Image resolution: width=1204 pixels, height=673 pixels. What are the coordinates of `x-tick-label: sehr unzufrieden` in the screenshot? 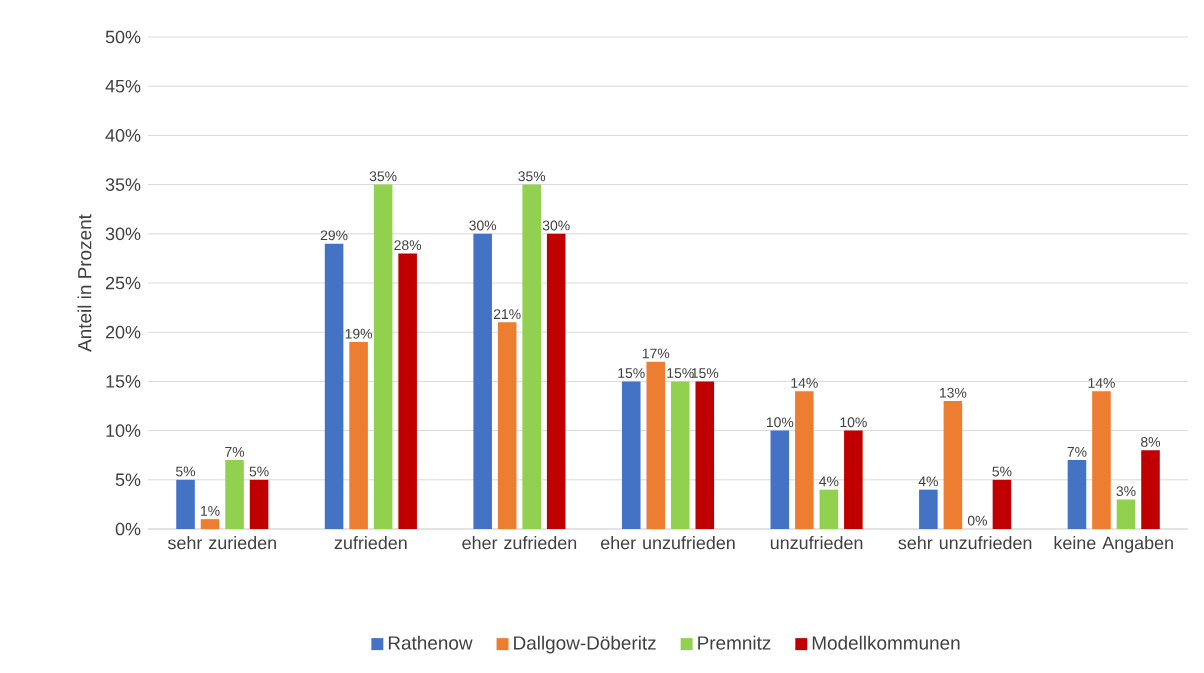 It's located at (965, 543).